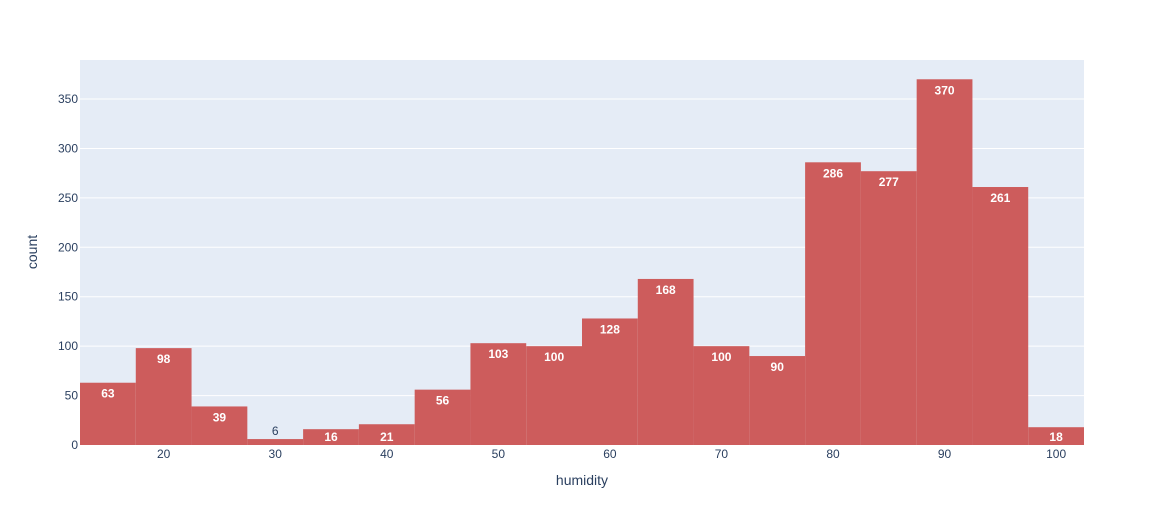 This screenshot has height=530, width=1164. Describe the element at coordinates (582, 480) in the screenshot. I see `x-axis-label: humidity` at that location.